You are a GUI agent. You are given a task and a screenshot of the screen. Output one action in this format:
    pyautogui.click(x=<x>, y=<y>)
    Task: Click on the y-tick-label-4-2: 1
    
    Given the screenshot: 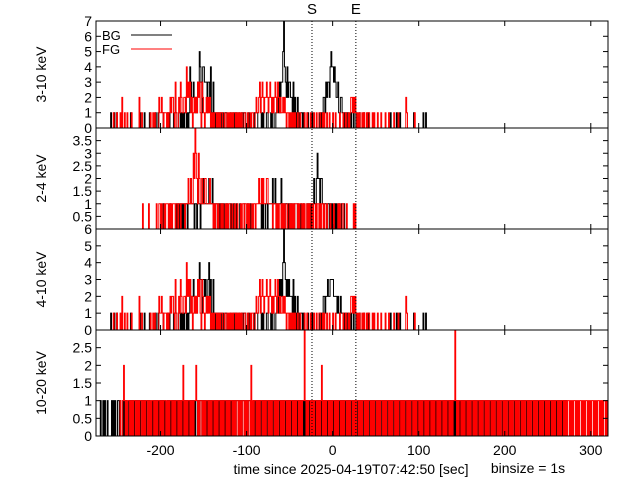 What is the action you would take?
    pyautogui.click(x=88, y=401)
    